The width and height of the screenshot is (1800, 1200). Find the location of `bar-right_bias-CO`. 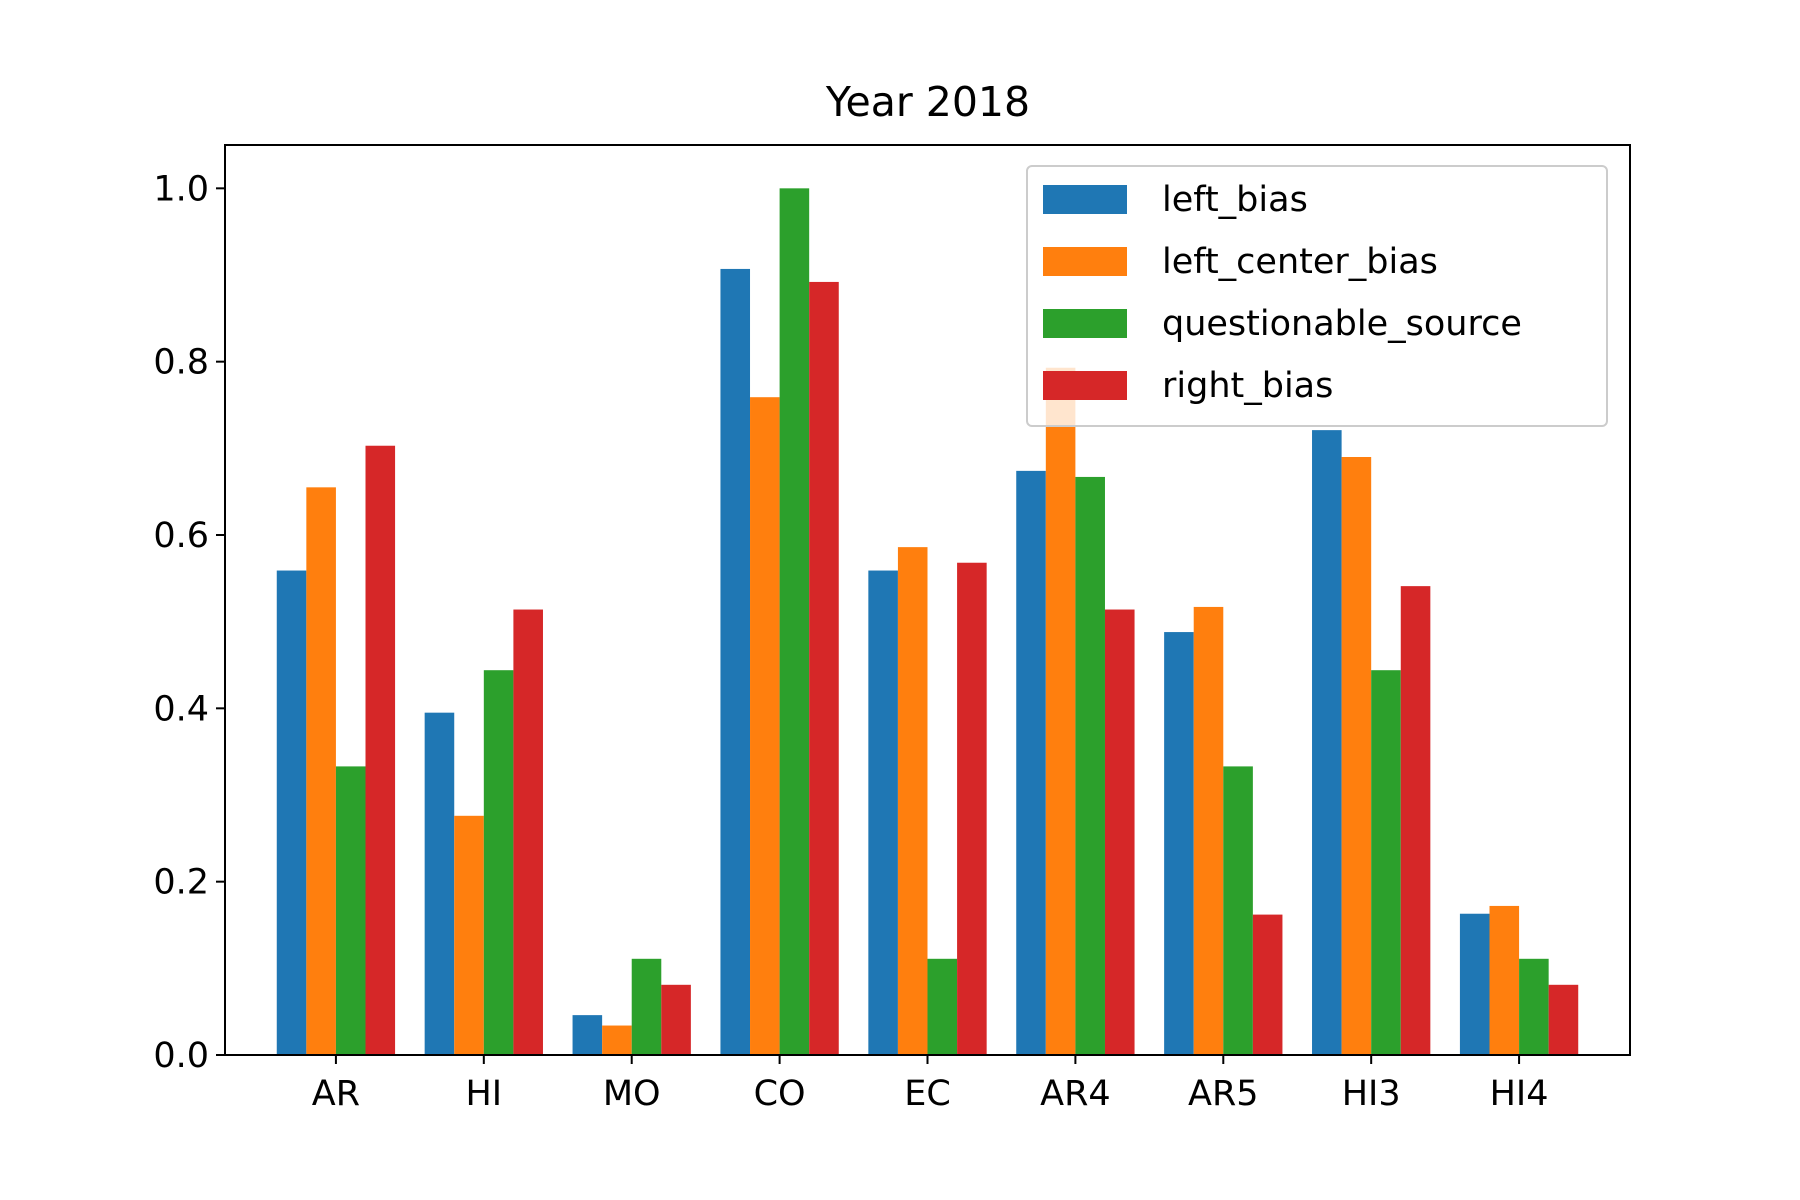

bar-right_bias-CO is located at coordinates (824, 668).